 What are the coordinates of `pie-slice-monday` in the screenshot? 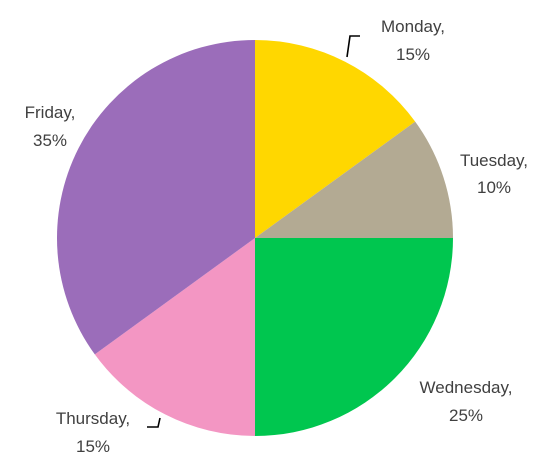 It's located at (335, 139).